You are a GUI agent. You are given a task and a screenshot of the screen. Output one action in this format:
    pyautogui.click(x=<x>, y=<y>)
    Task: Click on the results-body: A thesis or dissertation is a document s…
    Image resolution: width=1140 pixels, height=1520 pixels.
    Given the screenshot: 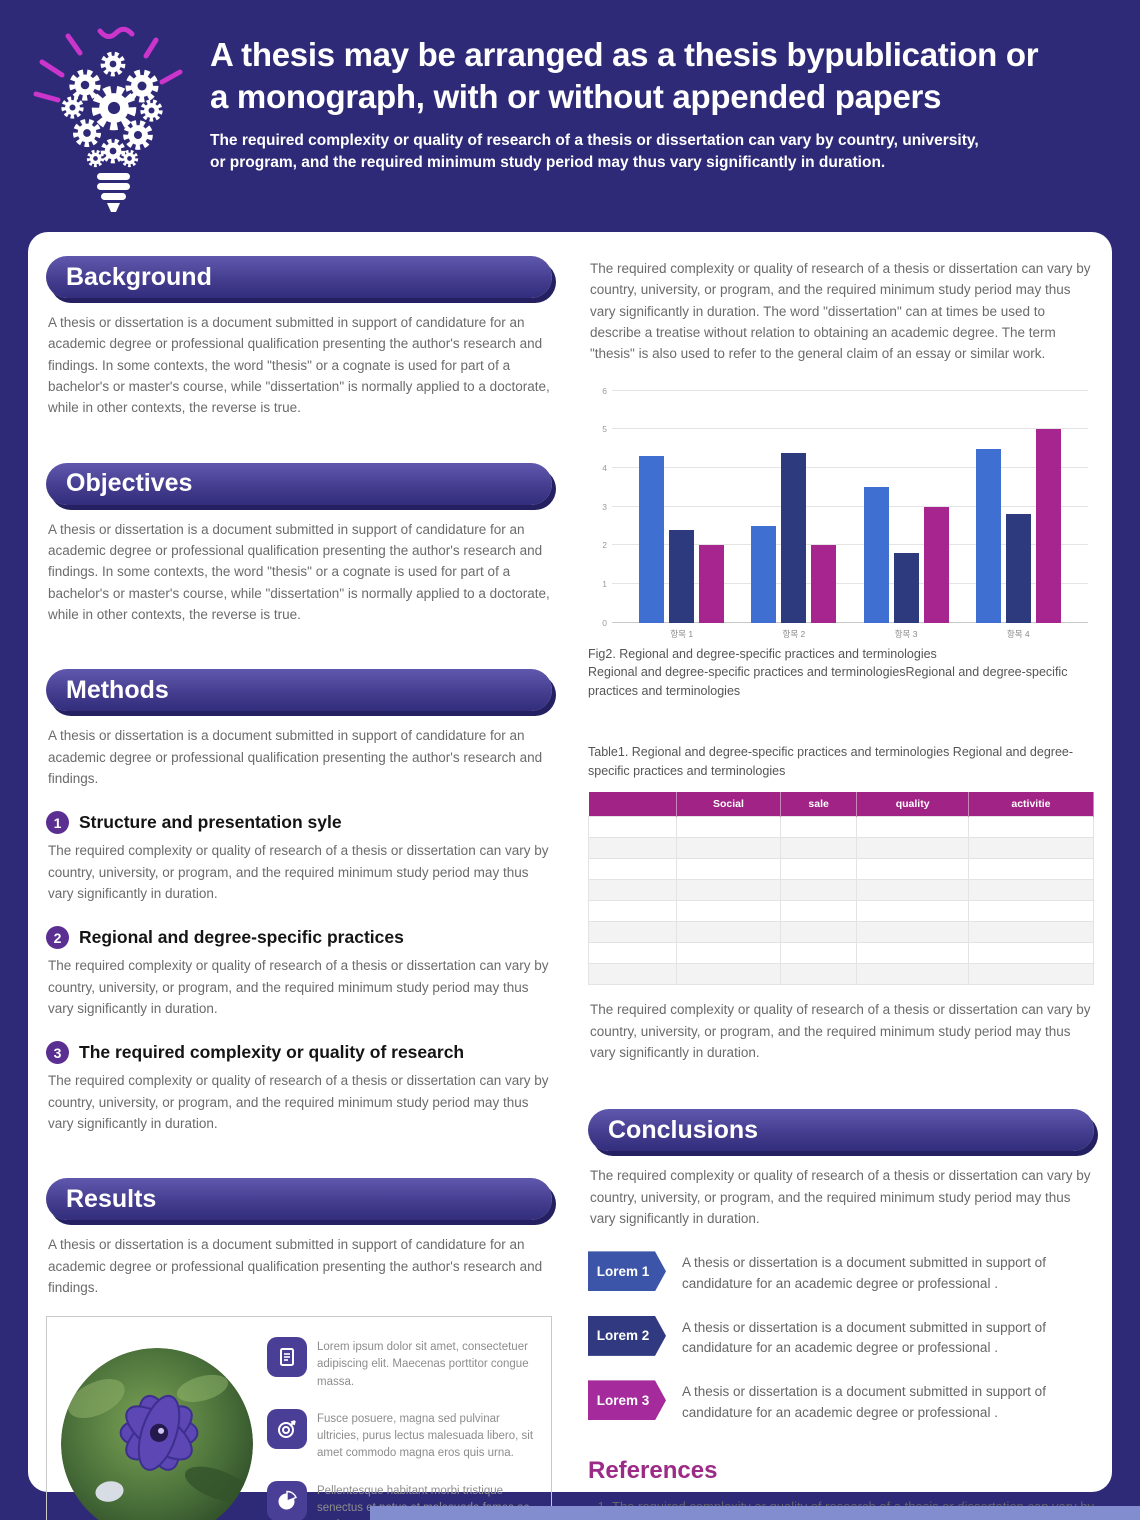 What is the action you would take?
    pyautogui.click(x=295, y=1266)
    